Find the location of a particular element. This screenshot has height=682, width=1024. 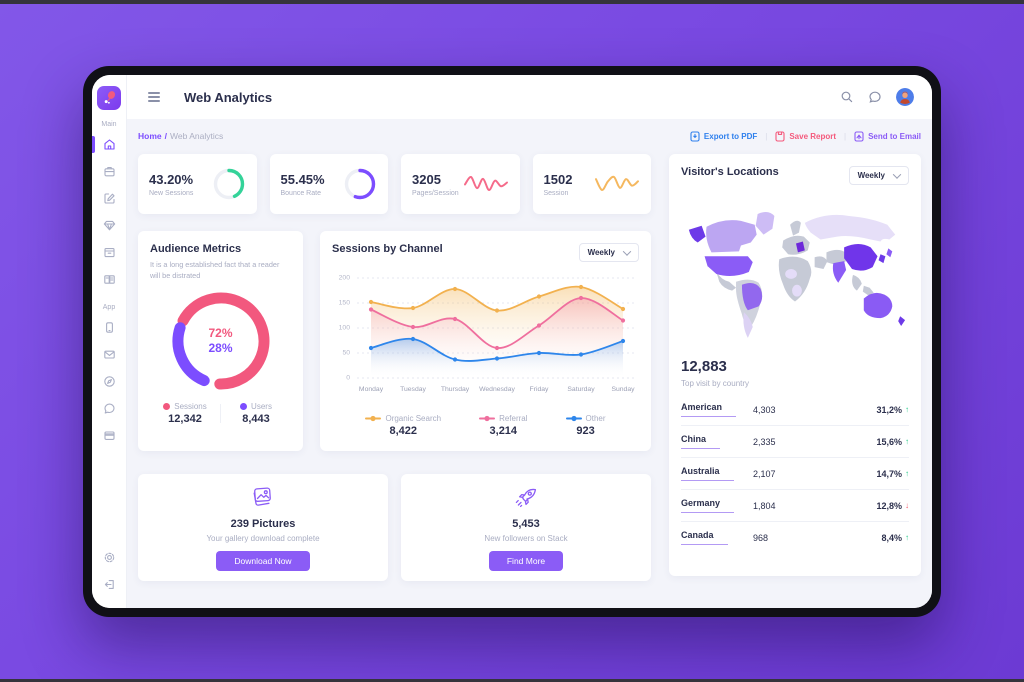

table-row: Australia 2,107 14,7% ↑ is located at coordinates (795, 474).